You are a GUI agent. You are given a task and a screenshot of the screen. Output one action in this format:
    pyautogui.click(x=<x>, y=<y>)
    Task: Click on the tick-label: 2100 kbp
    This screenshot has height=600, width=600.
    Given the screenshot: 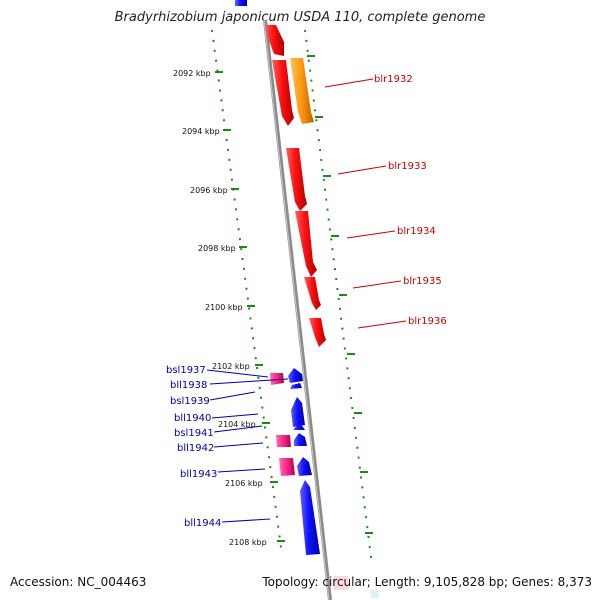 What is the action you would take?
    pyautogui.click(x=224, y=307)
    